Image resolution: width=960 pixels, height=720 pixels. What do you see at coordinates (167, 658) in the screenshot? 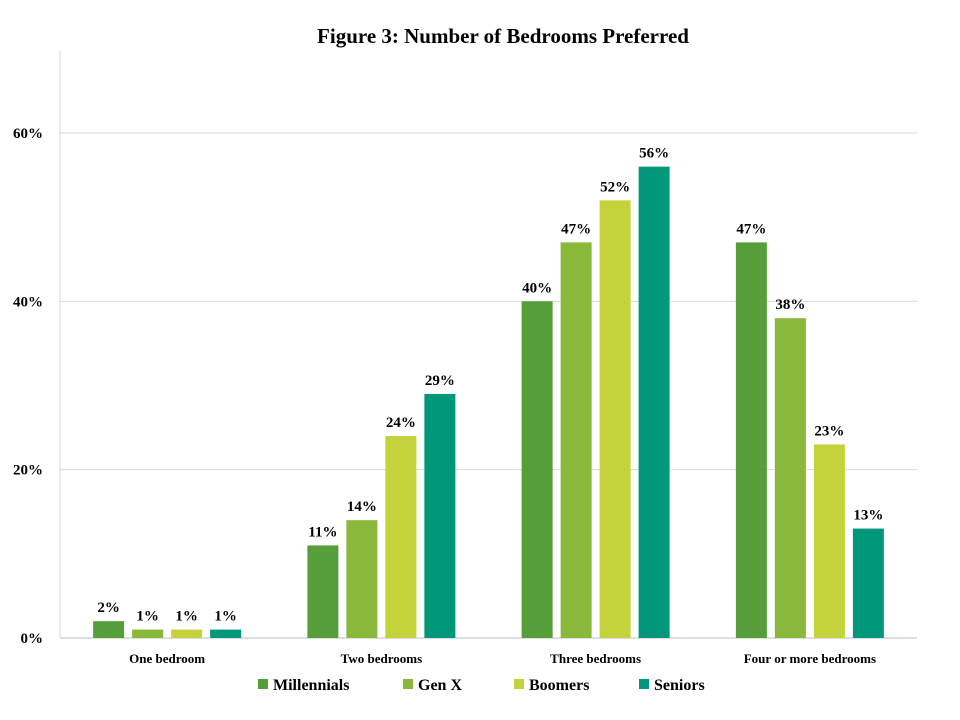
I see `x-tick-label: One bedroom` at bounding box center [167, 658].